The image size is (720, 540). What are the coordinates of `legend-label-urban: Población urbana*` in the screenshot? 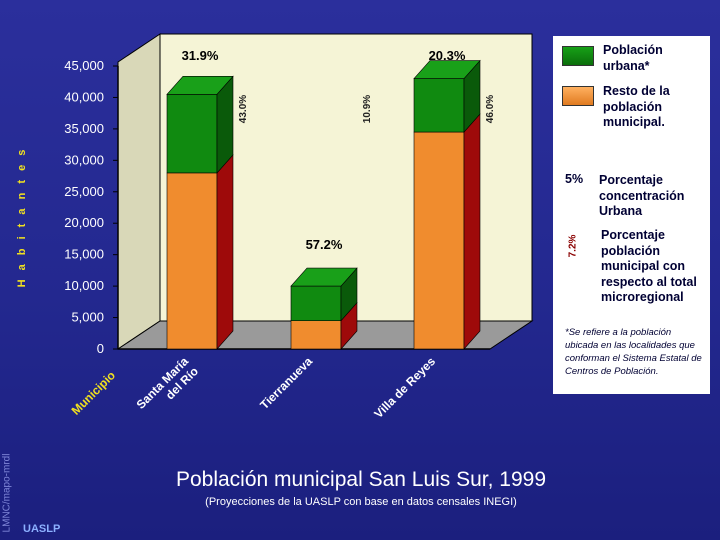 It's located at (633, 58).